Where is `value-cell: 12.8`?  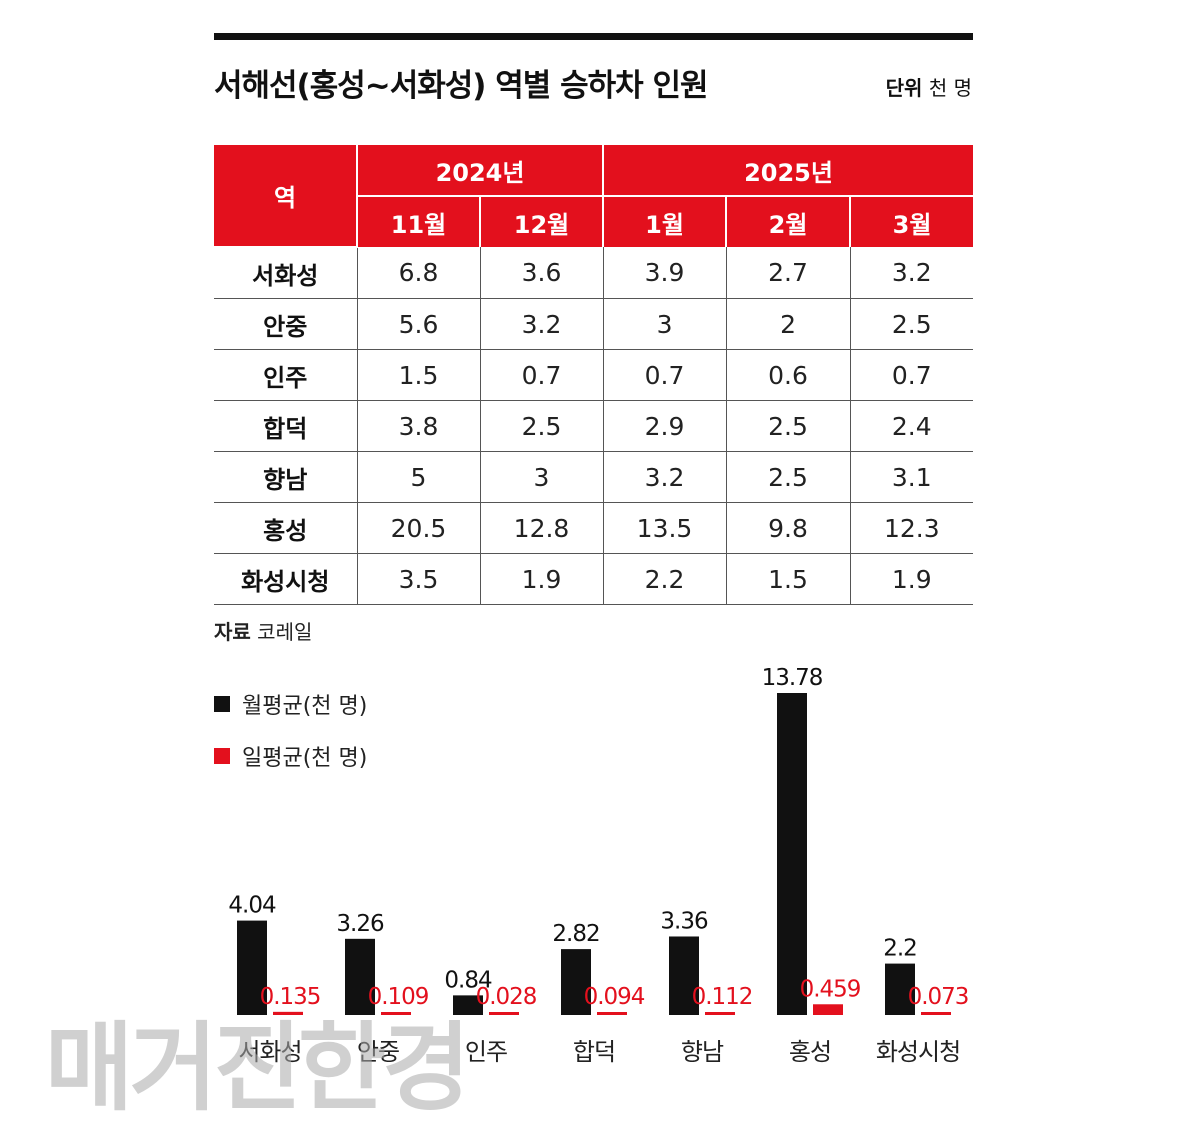 value-cell: 12.8 is located at coordinates (541, 528).